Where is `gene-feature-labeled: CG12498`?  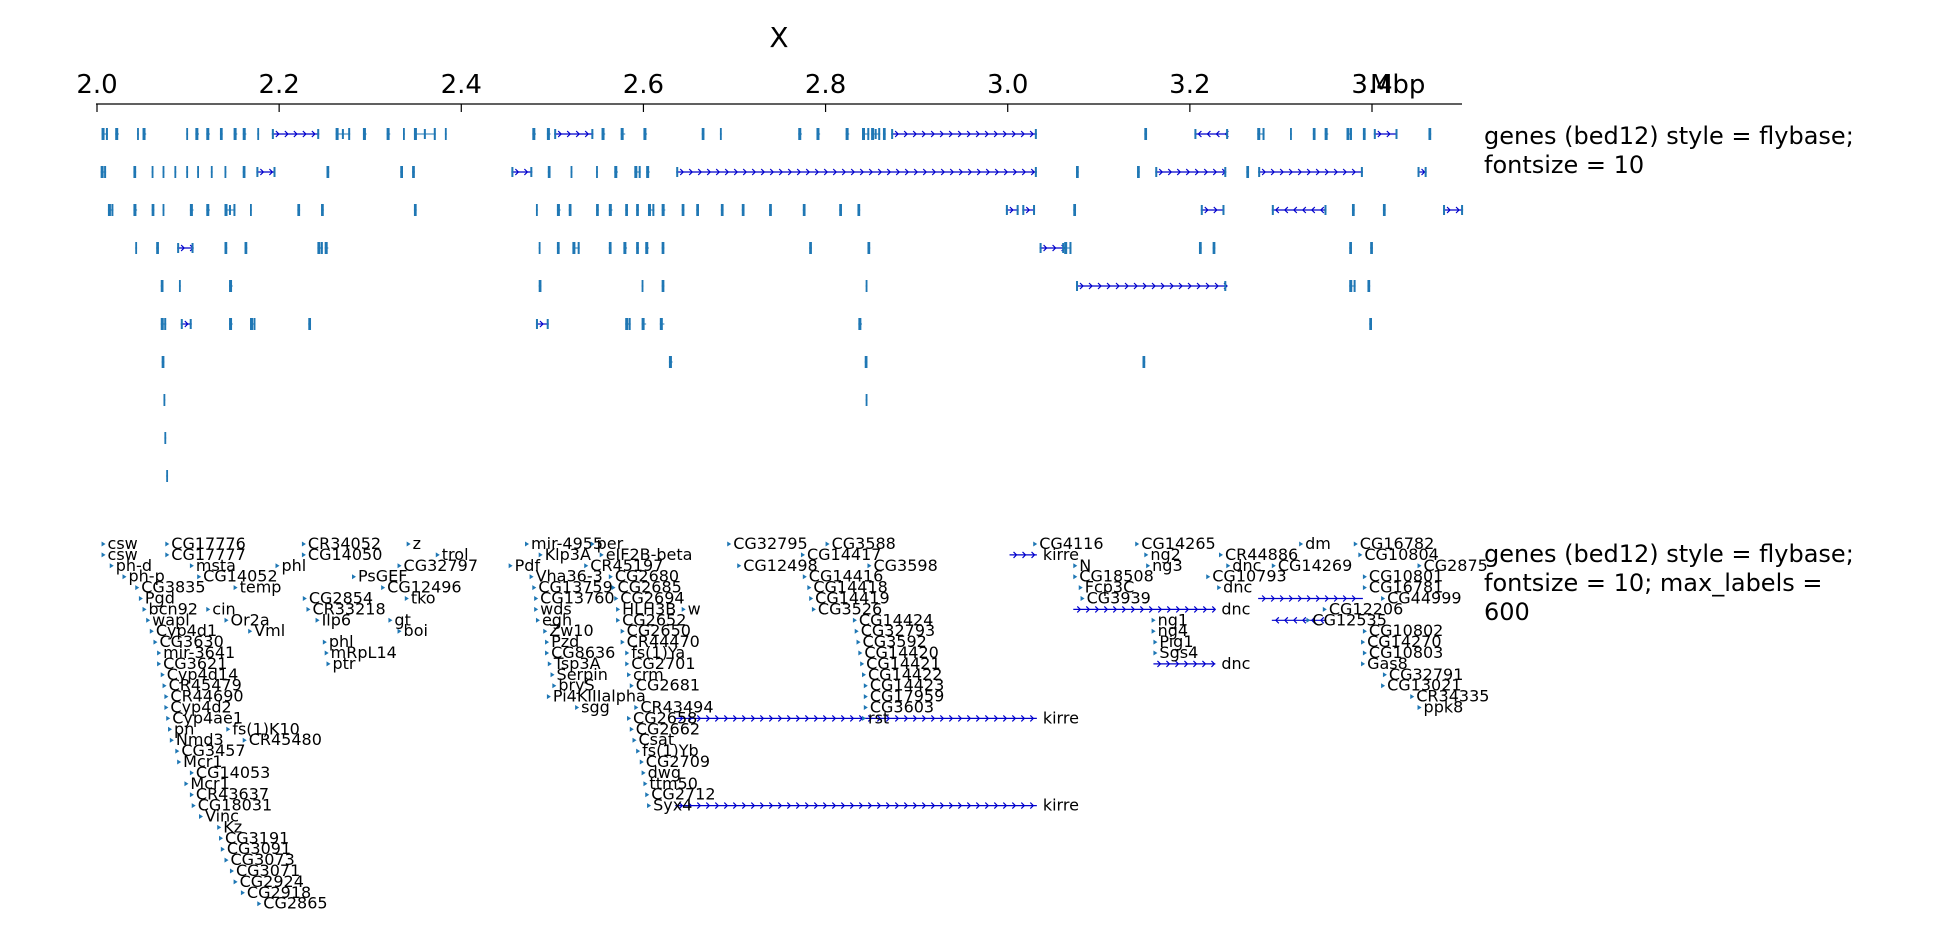 gene-feature-labeled: CG12498 is located at coordinates (777, 565).